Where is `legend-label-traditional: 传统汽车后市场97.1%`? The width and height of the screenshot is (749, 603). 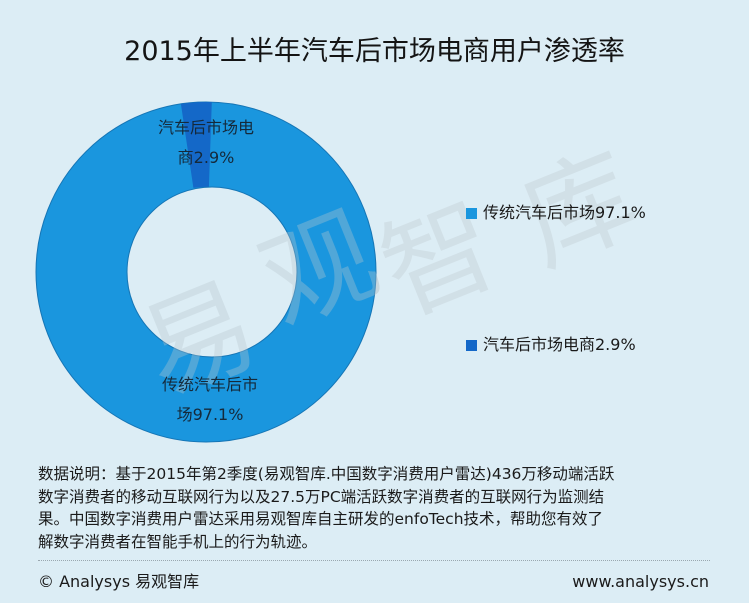 legend-label-traditional: 传统汽车后市场97.1% is located at coordinates (564, 212).